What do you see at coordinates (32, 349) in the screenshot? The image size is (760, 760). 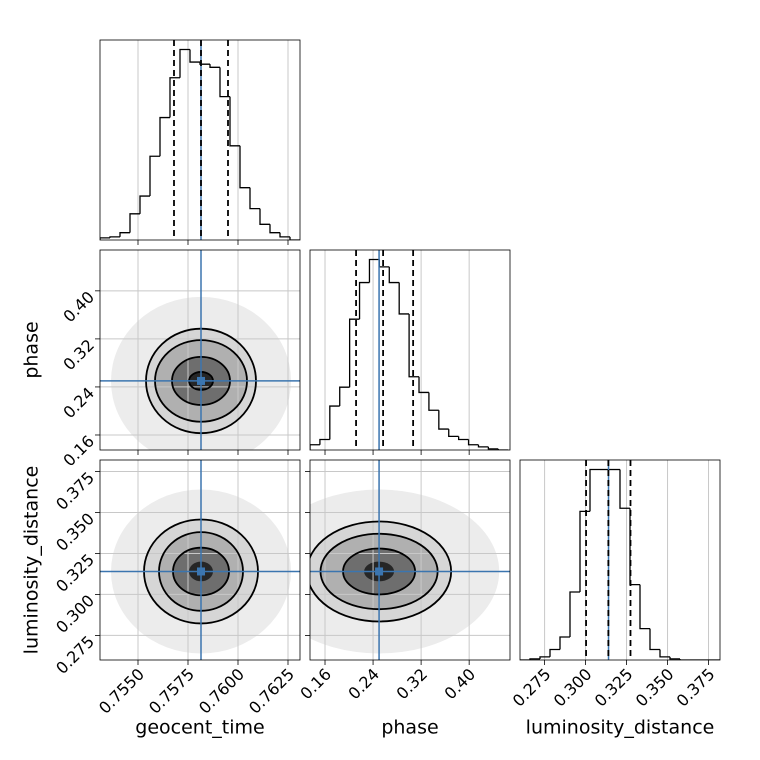 I see `y-axis-label: phase` at bounding box center [32, 349].